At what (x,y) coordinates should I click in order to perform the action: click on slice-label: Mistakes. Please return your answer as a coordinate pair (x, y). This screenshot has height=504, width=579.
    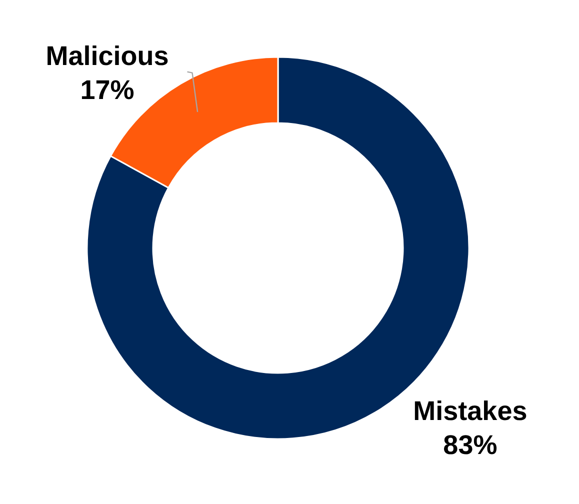
    Looking at the image, I should click on (470, 411).